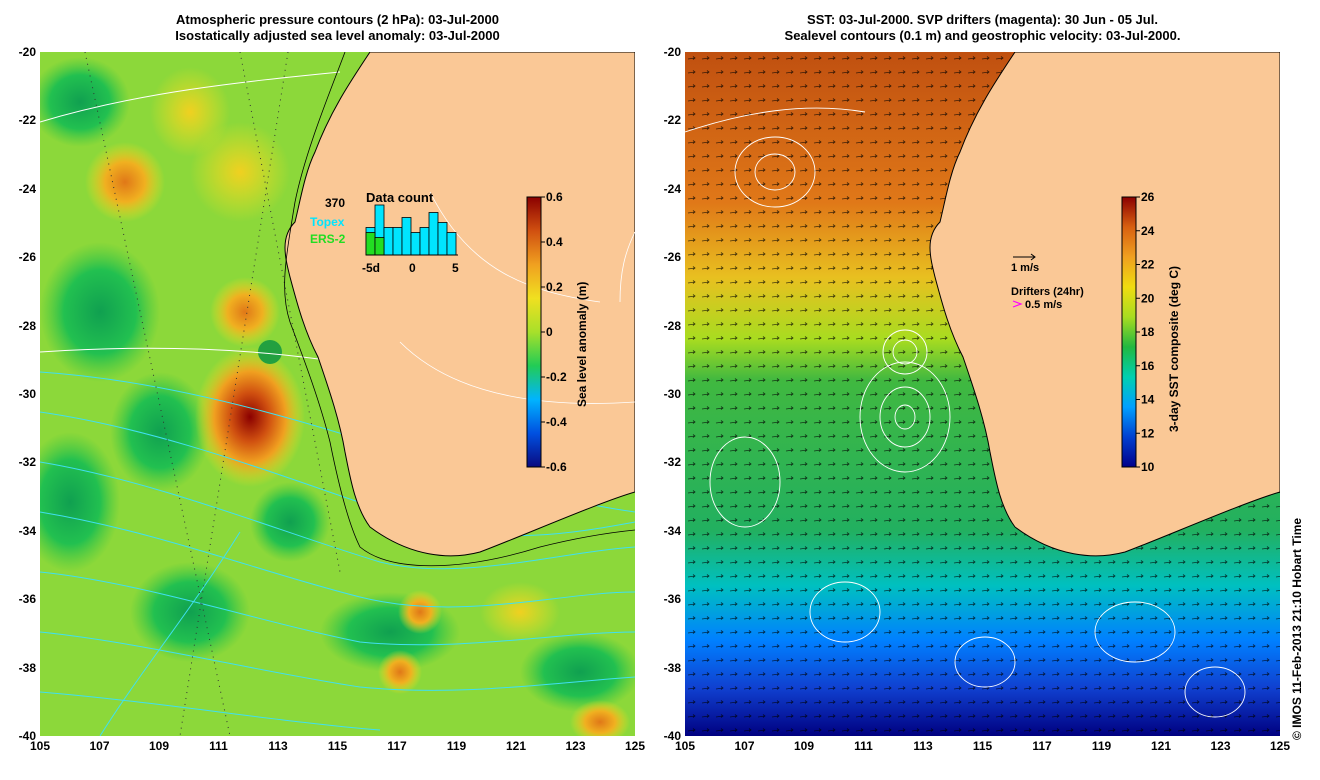 Image resolution: width=1320 pixels, height=780 pixels. I want to click on inset-title: Data count, so click(400, 197).